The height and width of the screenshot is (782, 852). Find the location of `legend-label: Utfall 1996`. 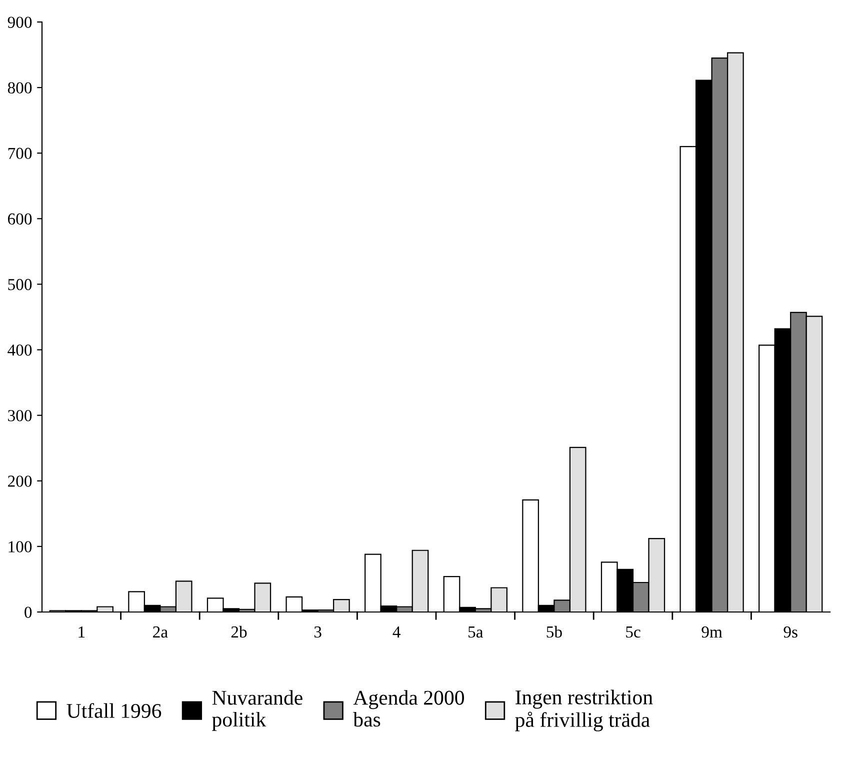

legend-label: Utfall 1996 is located at coordinates (114, 710).